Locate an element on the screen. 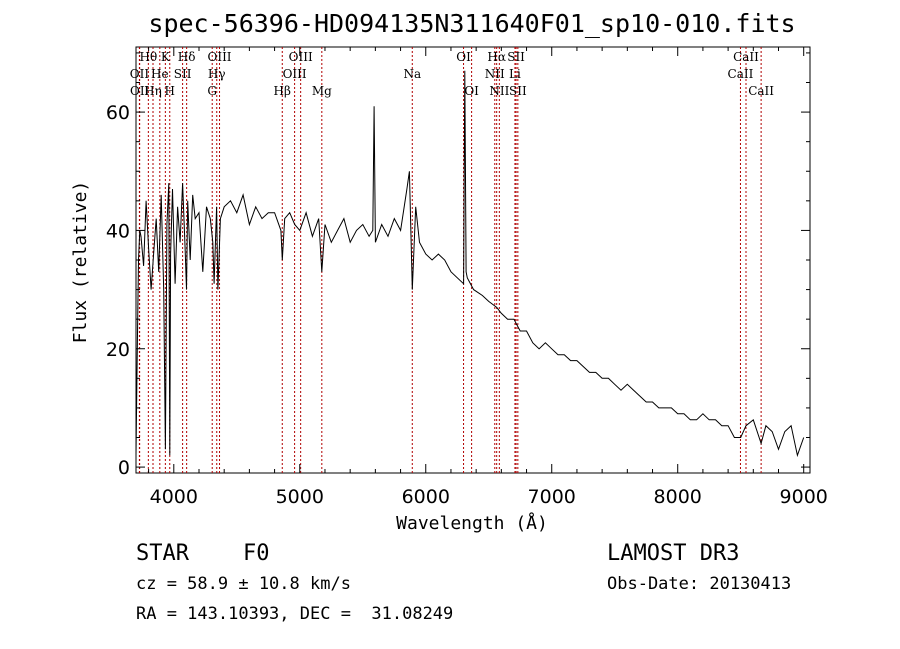 Image resolution: width=900 pixels, height=649 pixels. line-label-2: OII is located at coordinates (140, 91).